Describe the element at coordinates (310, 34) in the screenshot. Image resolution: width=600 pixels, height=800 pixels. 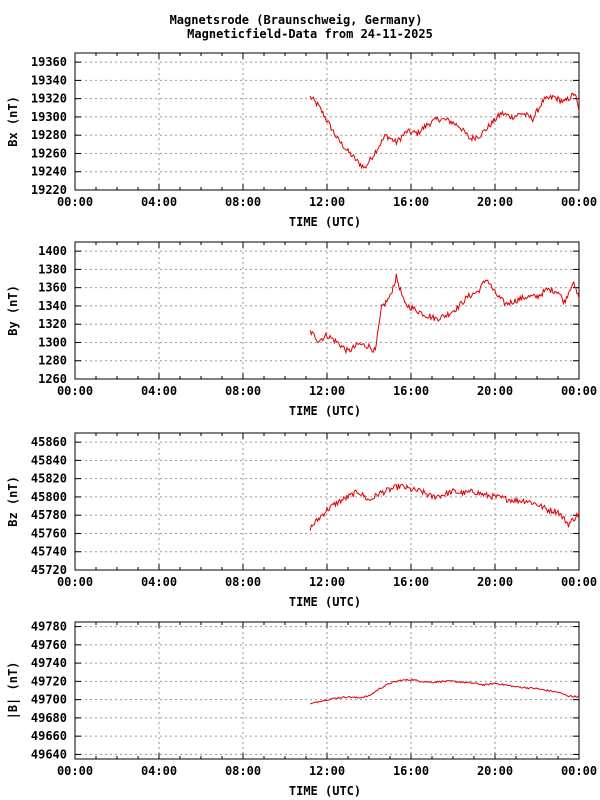
I see `chart-title-line2: Magneticfield-Data from 24-11-2025` at that location.